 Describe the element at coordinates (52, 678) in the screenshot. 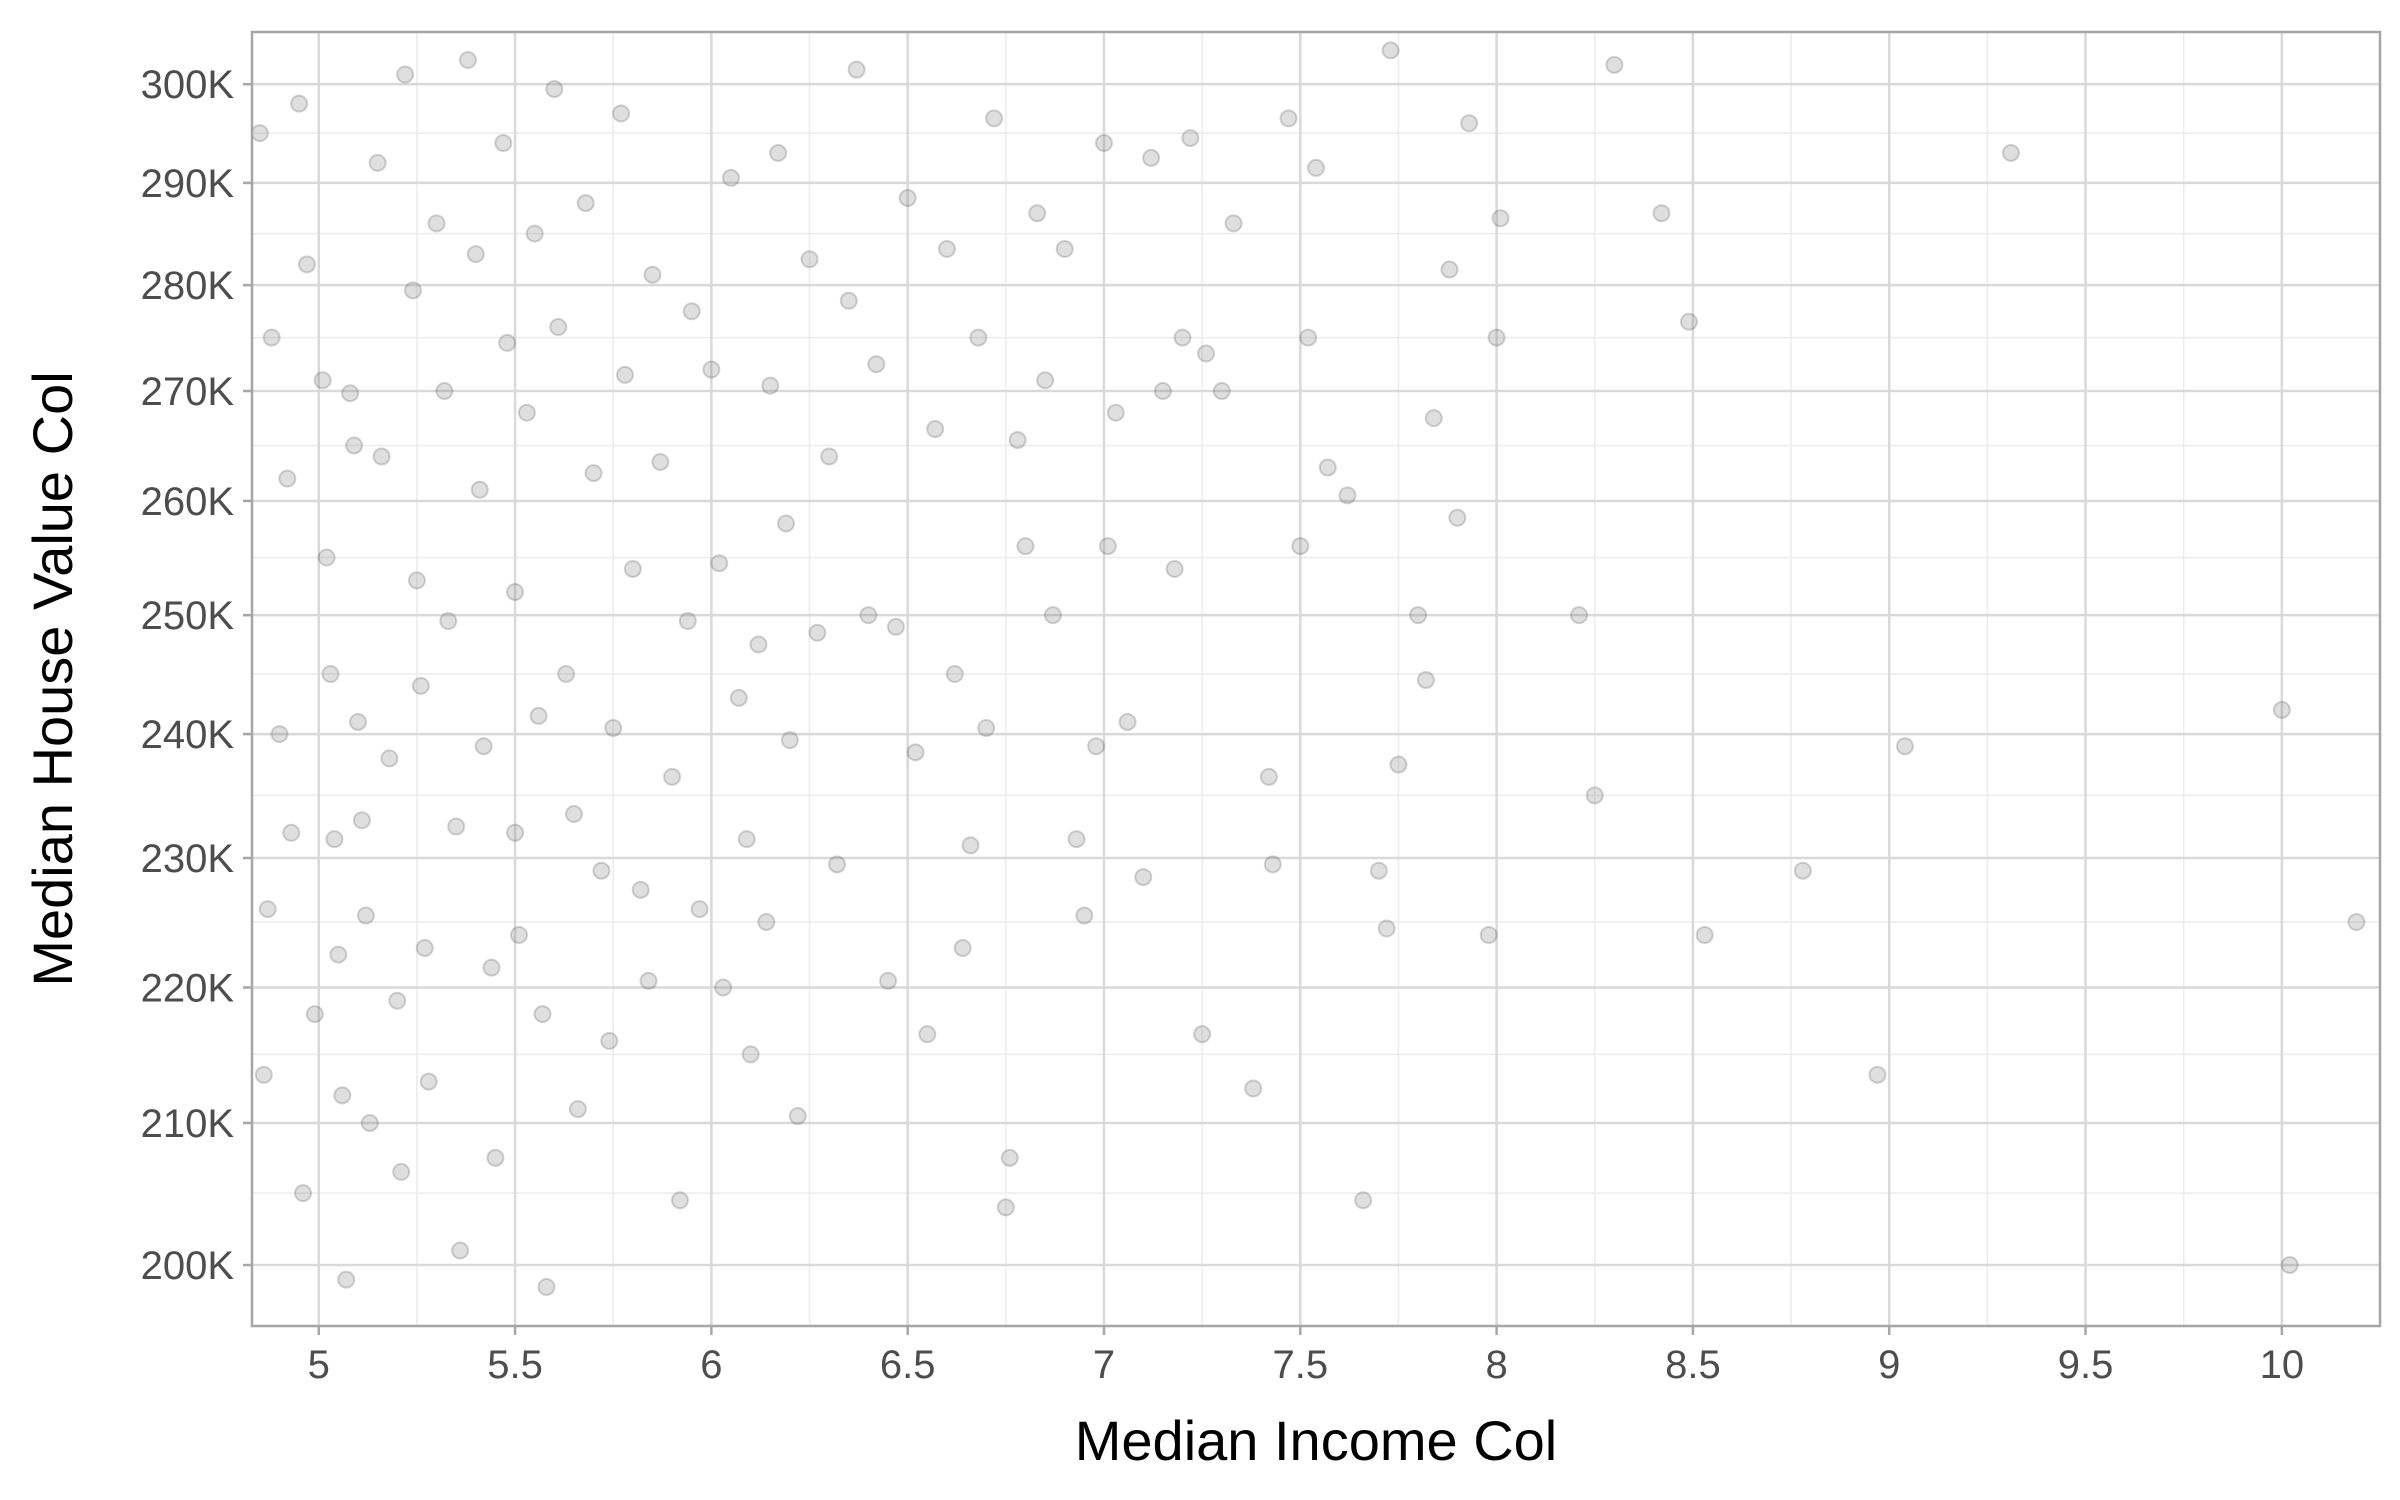

I see `y-axis-title: Median House Value Col` at that location.